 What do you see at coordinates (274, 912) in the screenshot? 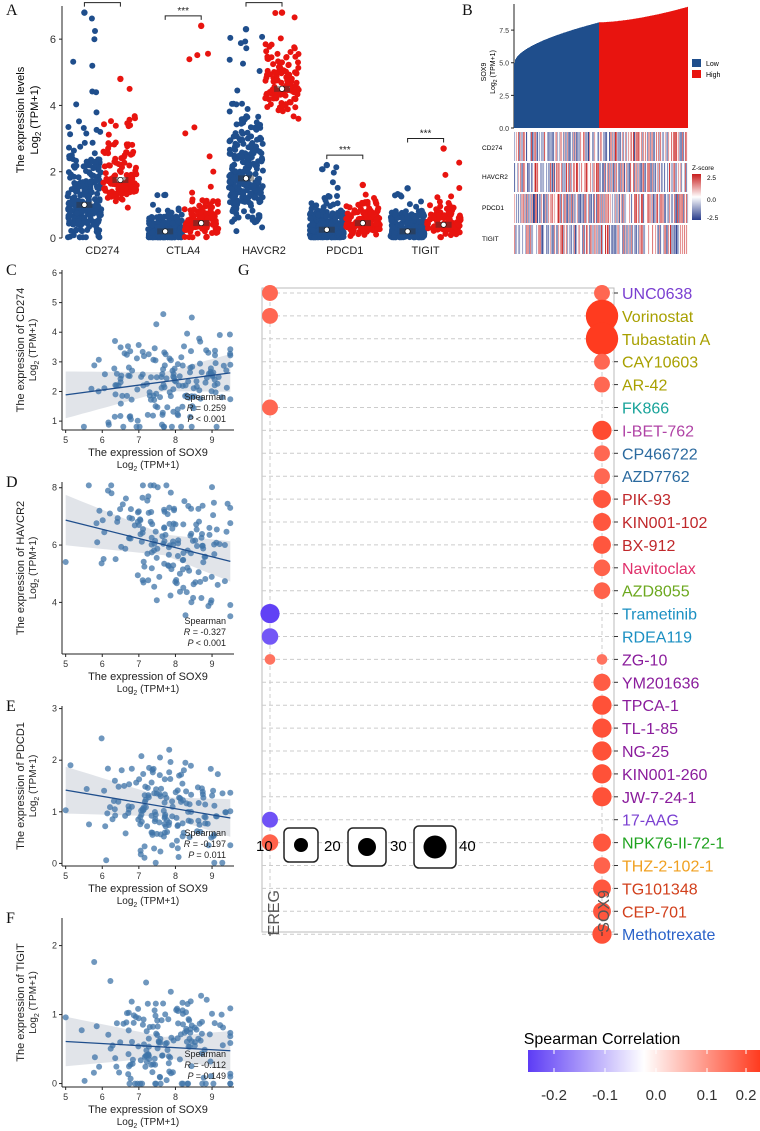
I see `chart-g-column-ereg: EREG` at bounding box center [274, 912].